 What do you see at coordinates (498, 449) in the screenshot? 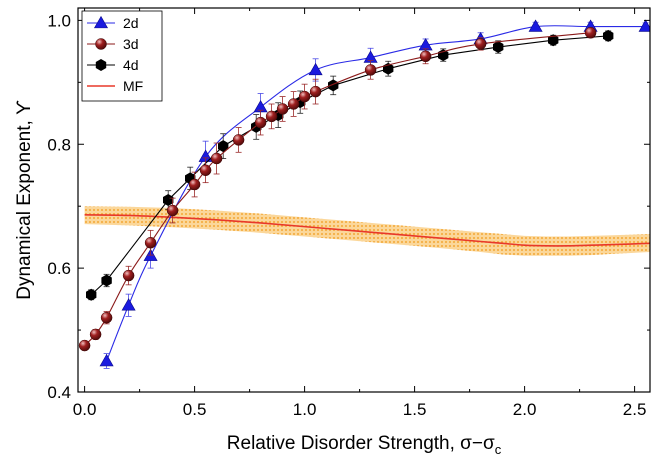
I see `x-axis-label-subscript: c` at bounding box center [498, 449].